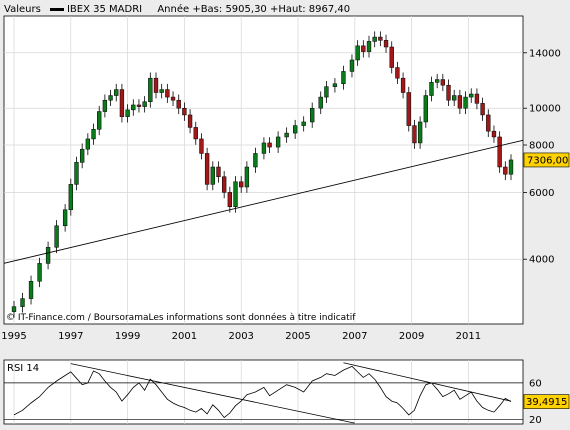 The image size is (570, 430). I want to click on instrument-name: IBEX 35 MADRI, so click(104, 9).